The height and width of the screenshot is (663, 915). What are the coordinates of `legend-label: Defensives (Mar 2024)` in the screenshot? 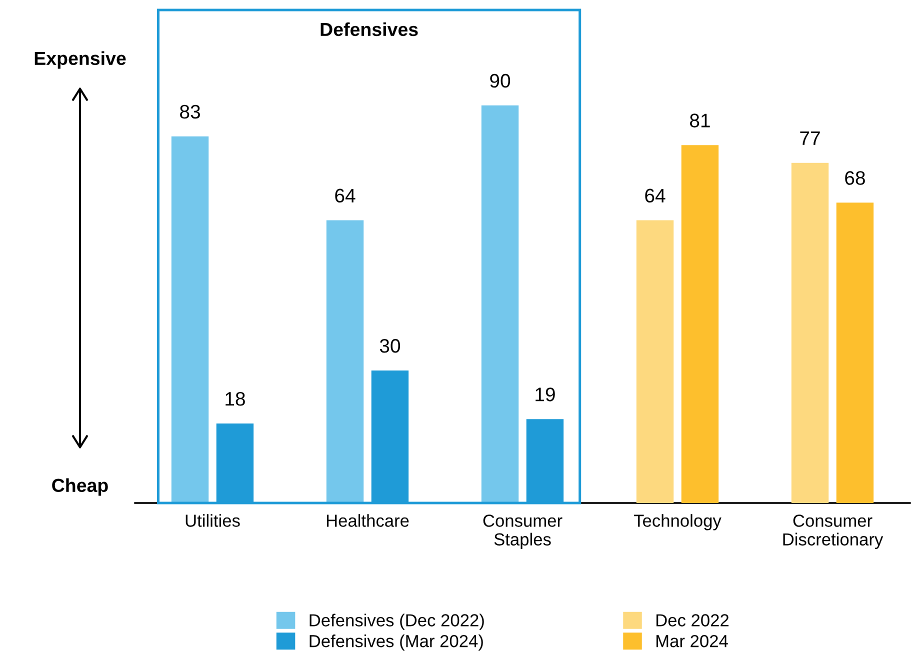 It's located at (396, 642).